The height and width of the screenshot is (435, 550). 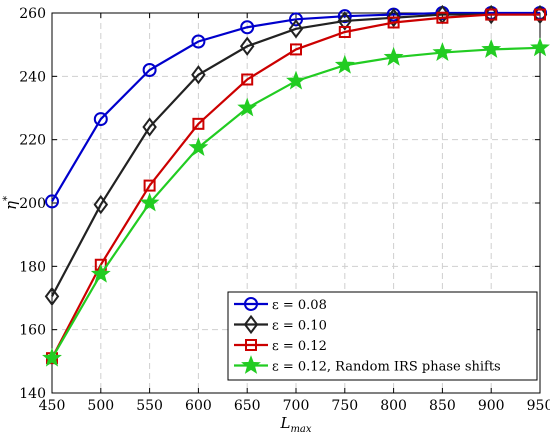 I want to click on x-tick-label: 850, so click(x=442, y=406).